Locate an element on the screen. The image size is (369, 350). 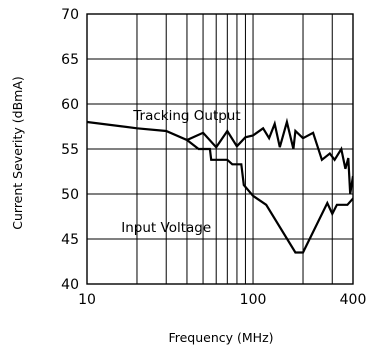
x-tick-label: 100 is located at coordinates (253, 300).